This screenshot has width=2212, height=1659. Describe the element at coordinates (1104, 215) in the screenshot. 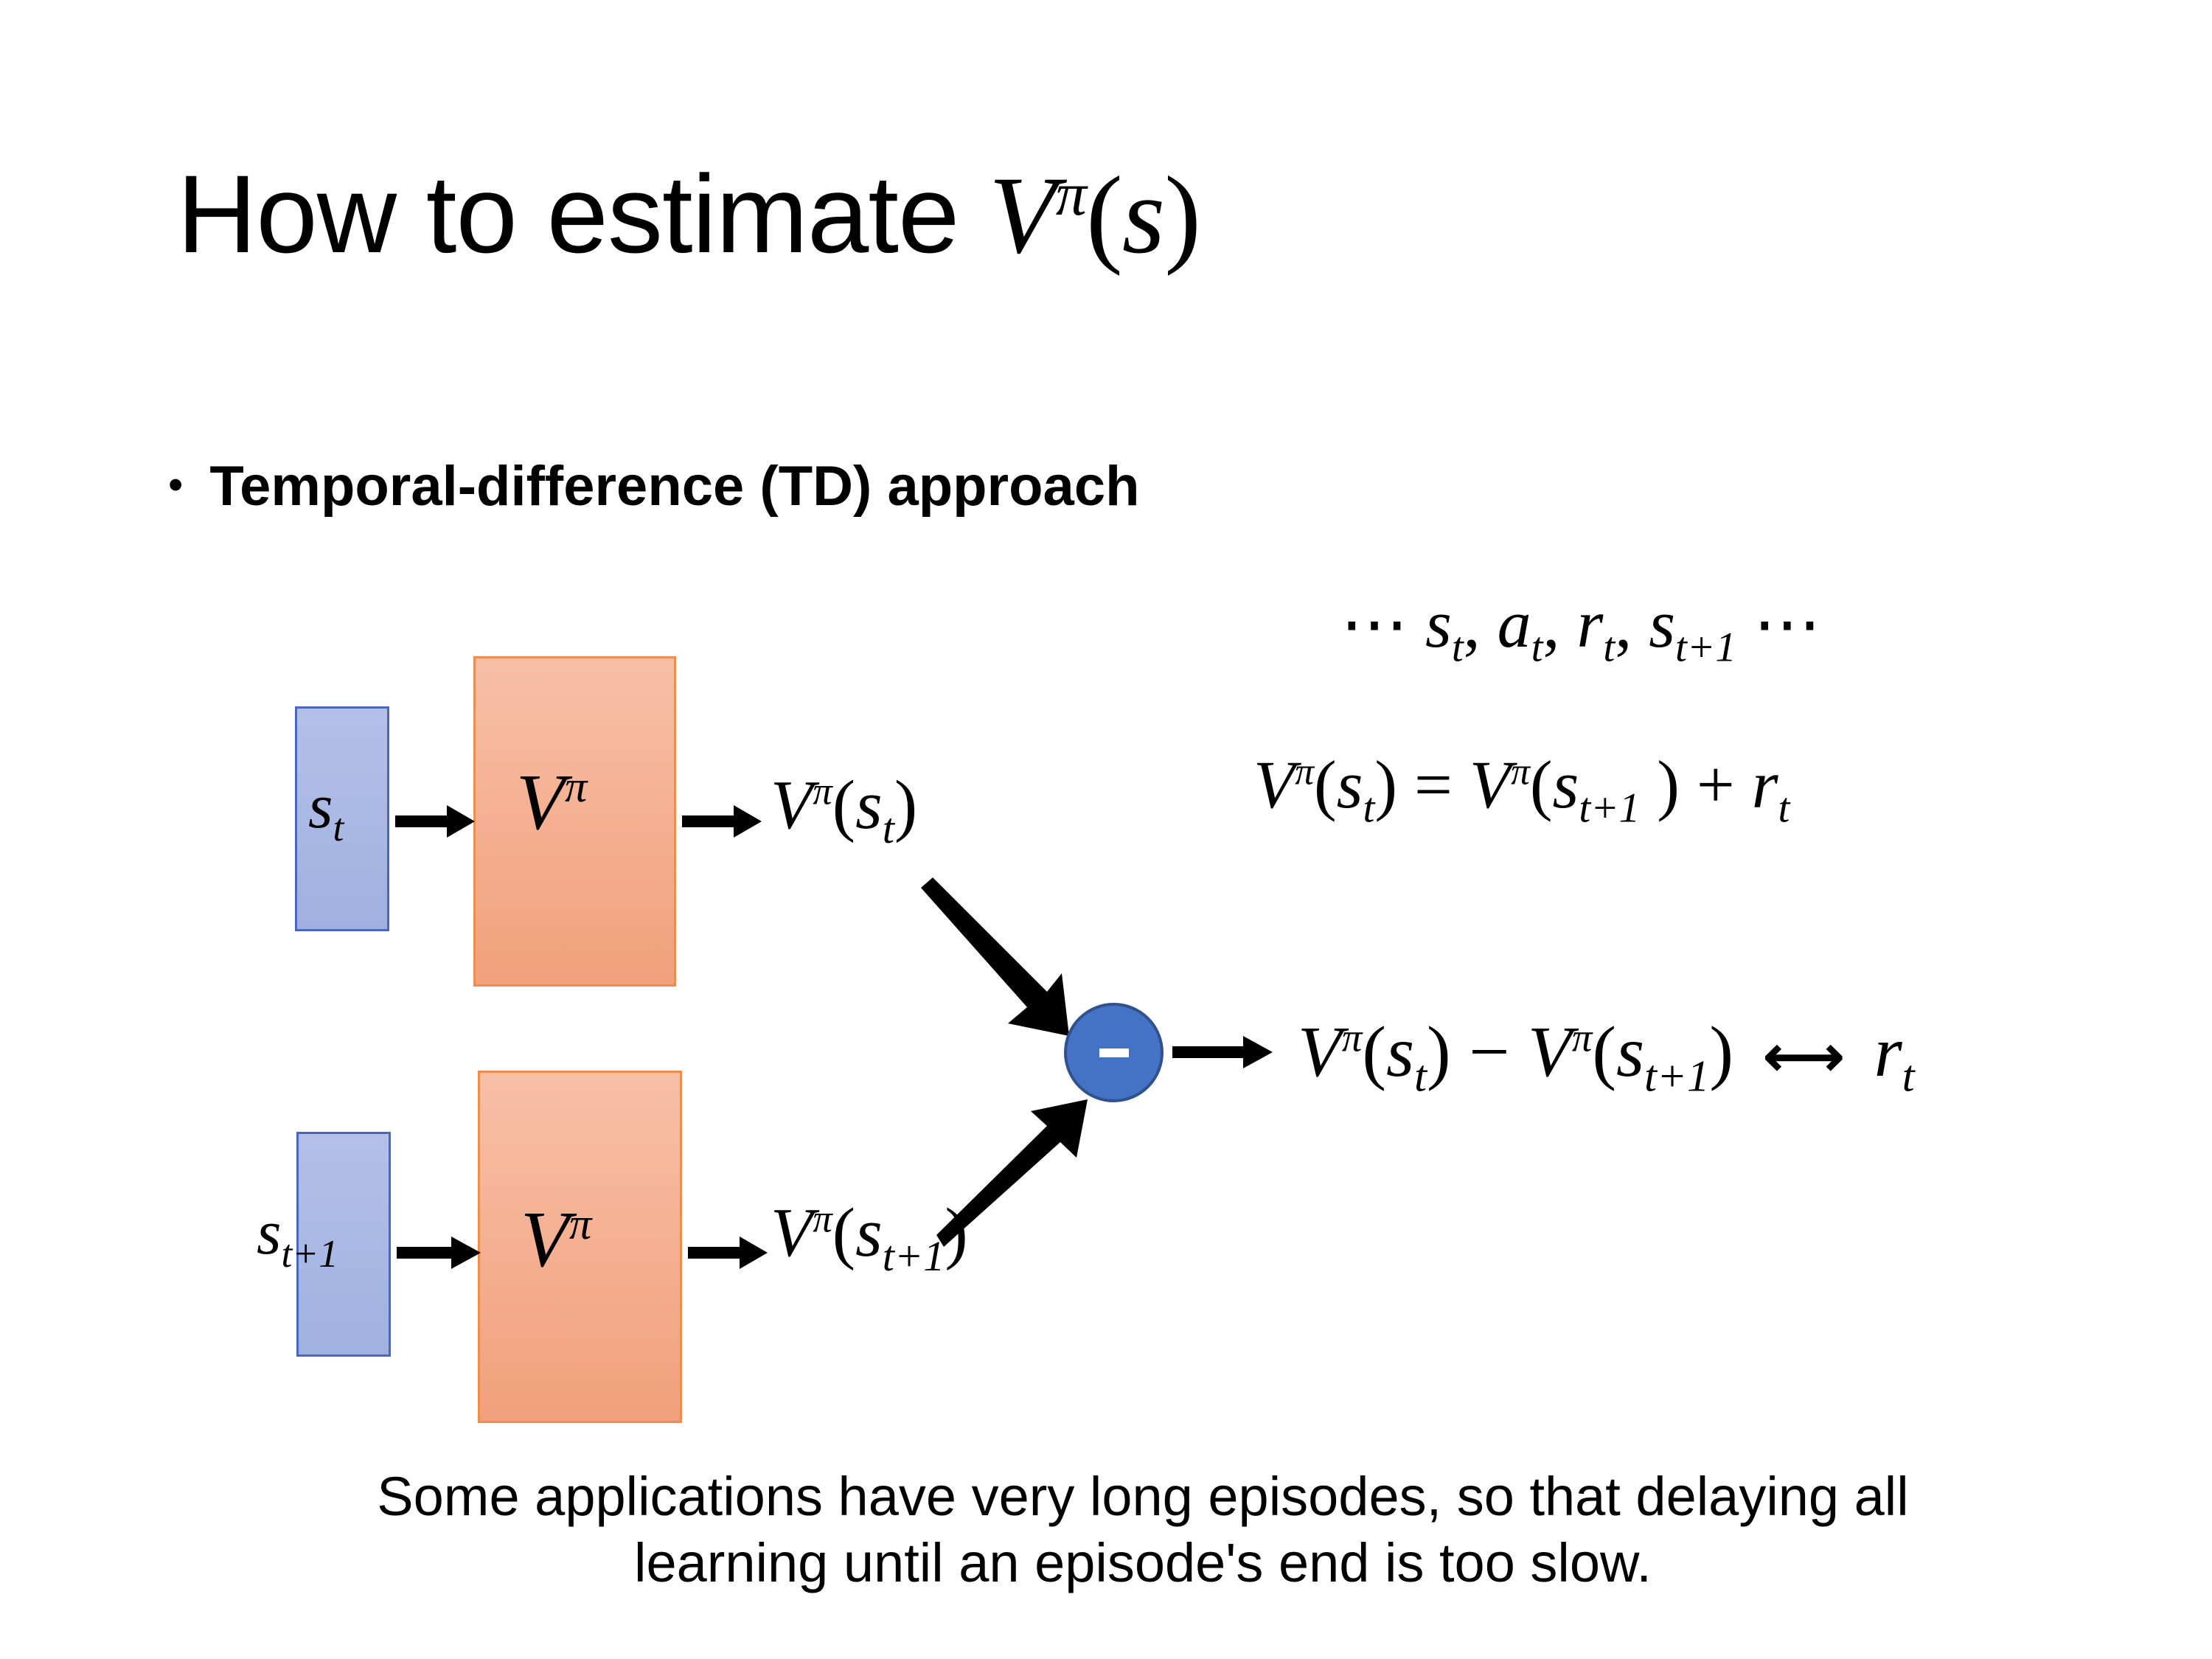

I see `title-math-open-paren: (` at that location.